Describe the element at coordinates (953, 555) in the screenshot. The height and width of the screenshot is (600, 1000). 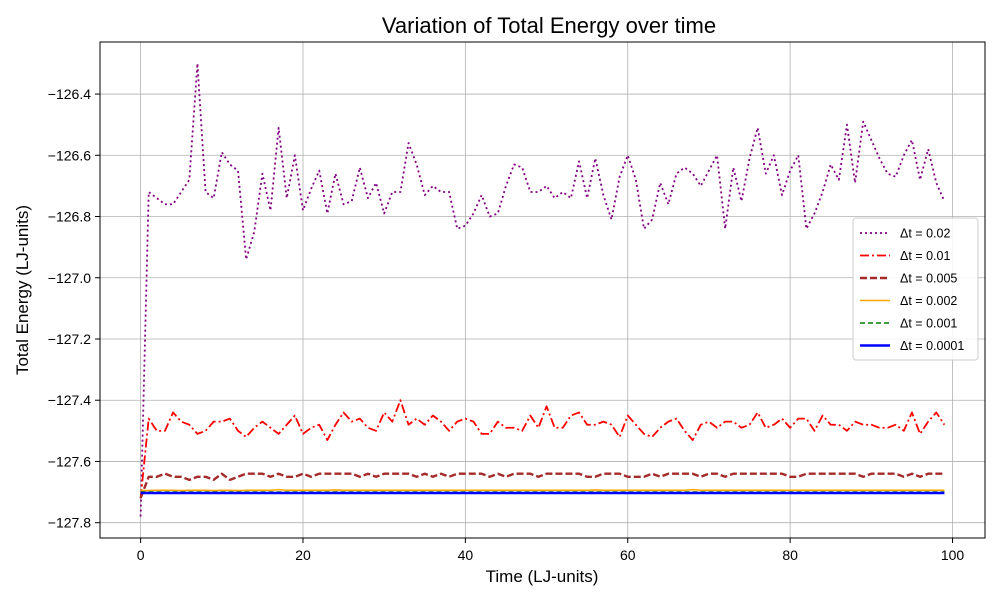
I see `x-tick-label: 100` at that location.